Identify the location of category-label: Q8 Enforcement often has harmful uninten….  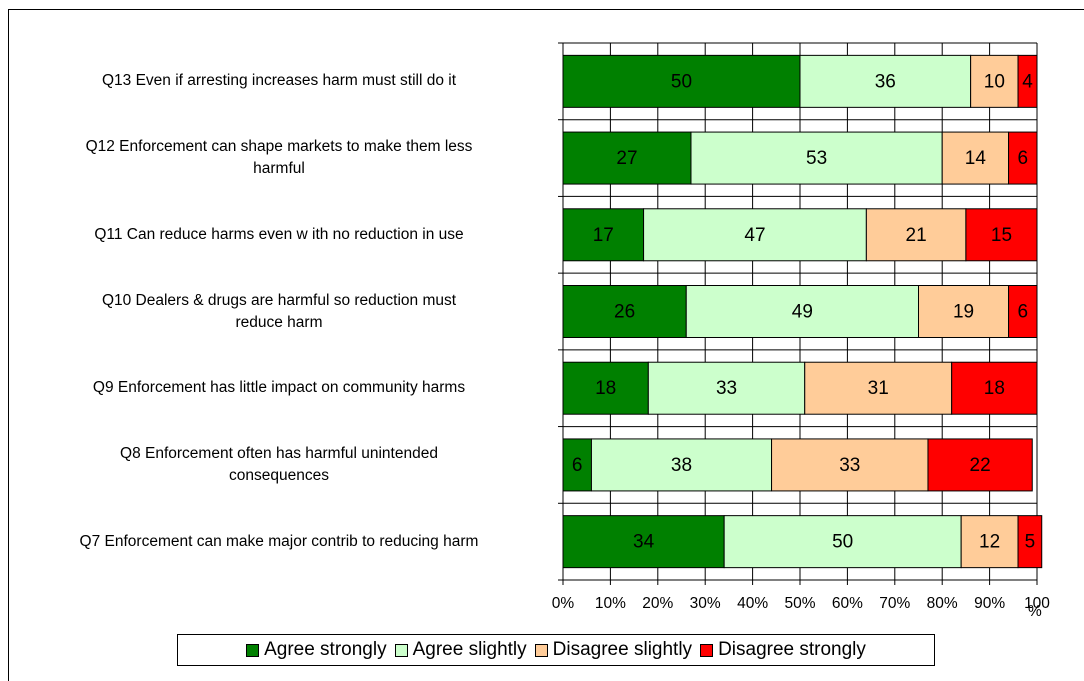
(279, 465).